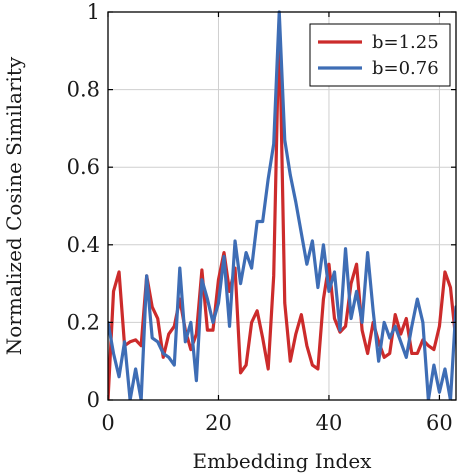 This screenshot has width=458, height=474. I want to click on x-tick-label: 20, so click(218, 423).